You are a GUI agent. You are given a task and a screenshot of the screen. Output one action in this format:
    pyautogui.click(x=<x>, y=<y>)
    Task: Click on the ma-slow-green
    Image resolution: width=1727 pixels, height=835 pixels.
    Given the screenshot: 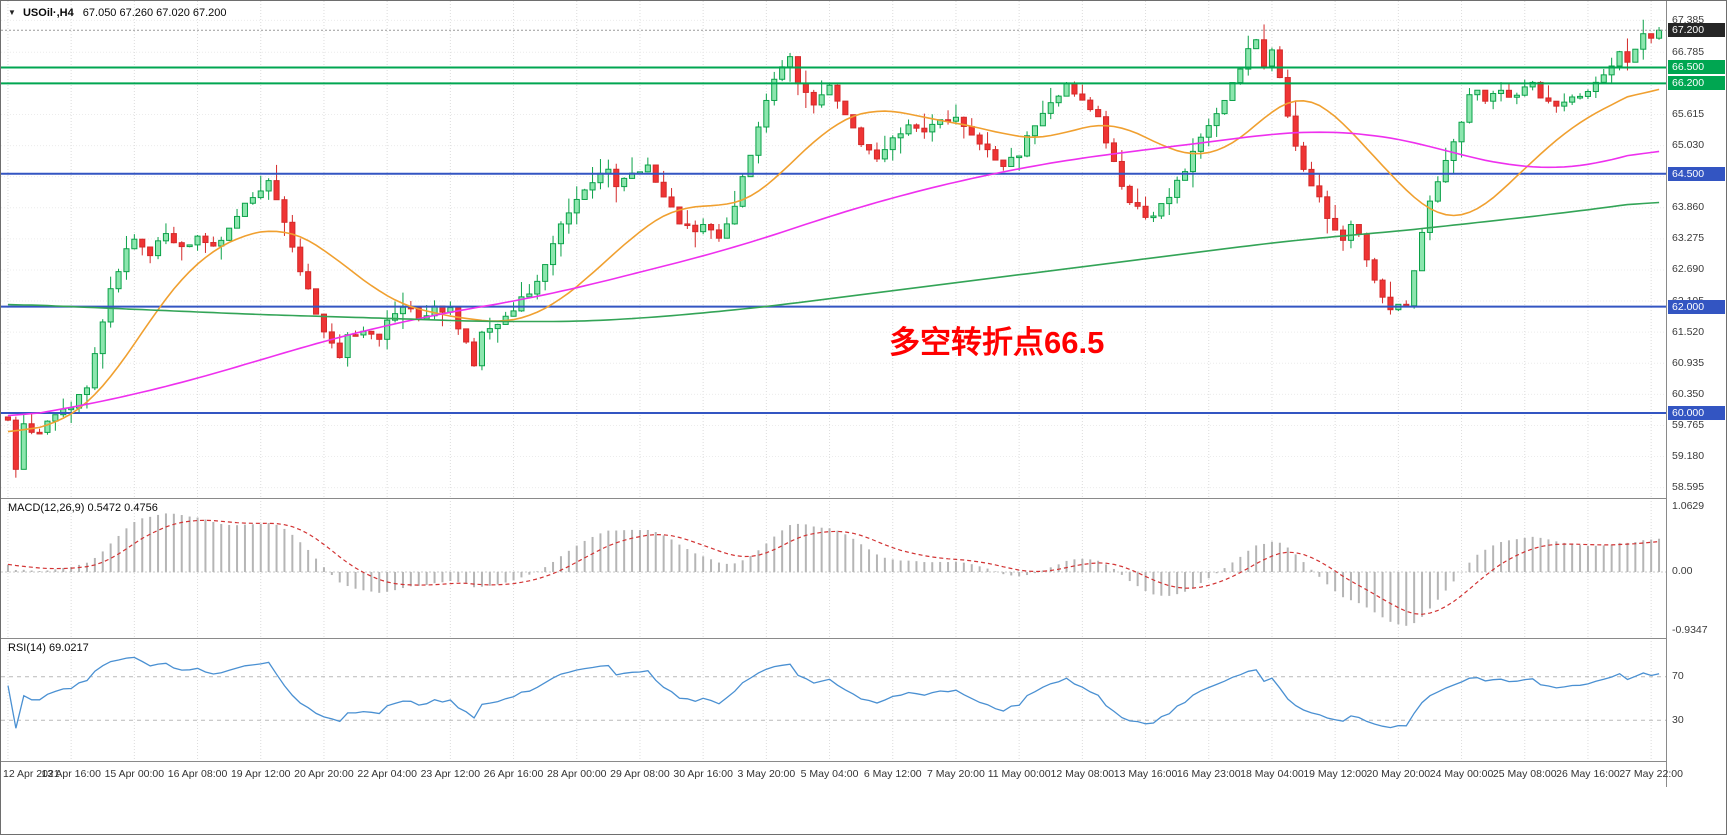 What is the action you would take?
    pyautogui.click(x=833, y=262)
    